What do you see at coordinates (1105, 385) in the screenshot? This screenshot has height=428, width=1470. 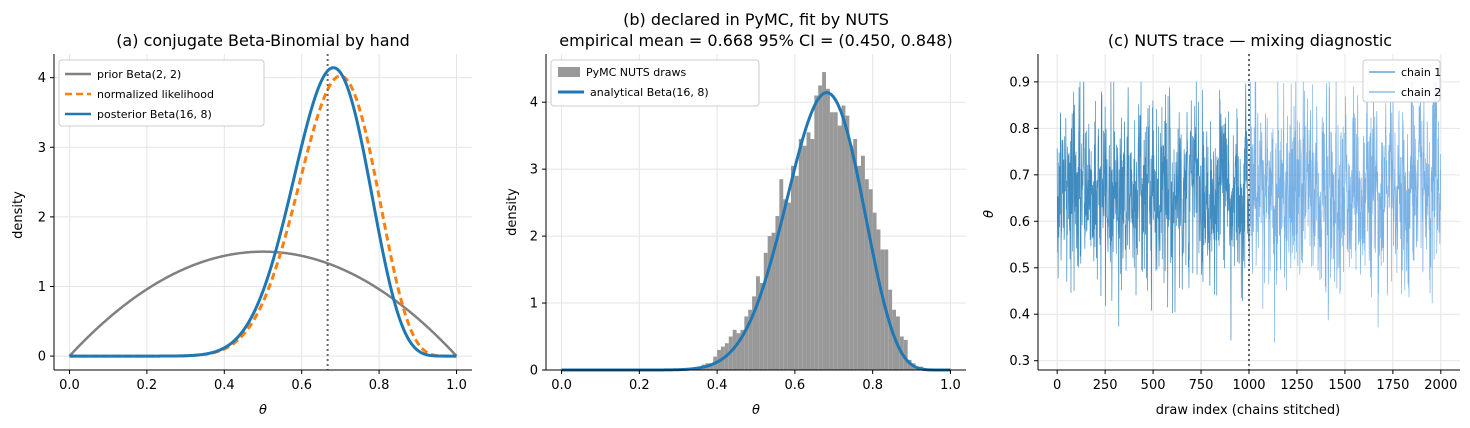 I see `x-tick-label: 250` at bounding box center [1105, 385].